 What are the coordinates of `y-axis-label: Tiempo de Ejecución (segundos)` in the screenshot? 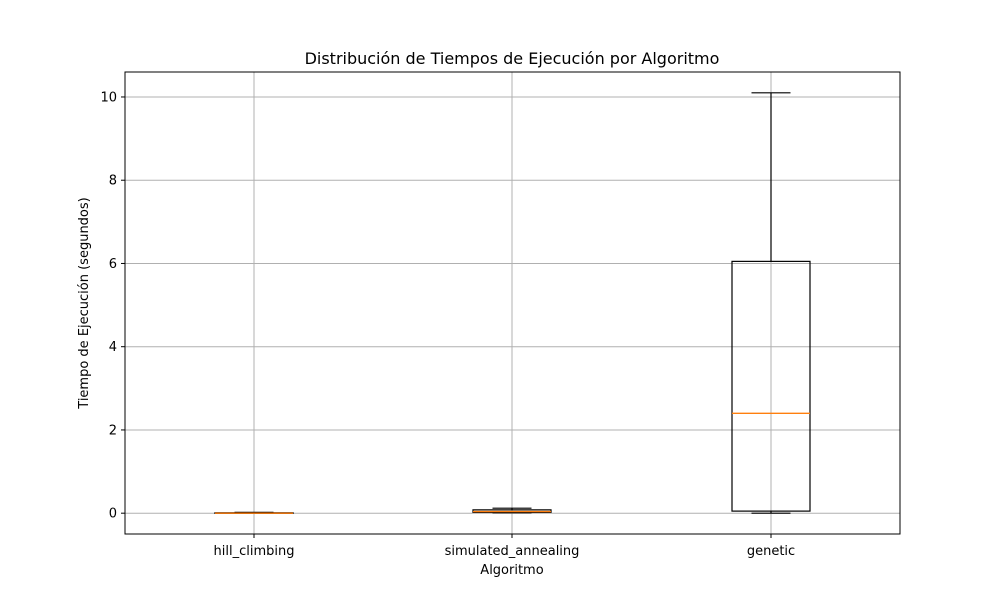 It's located at (84, 303).